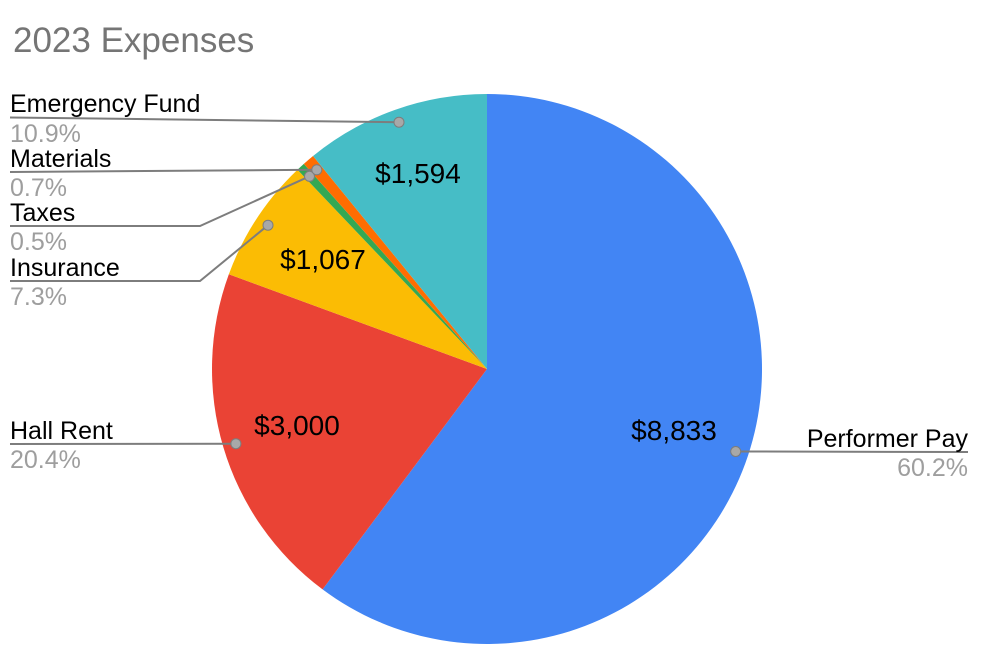 This screenshot has height=655, width=1008. Describe the element at coordinates (134, 40) in the screenshot. I see `chart-title: 2023 Expenses` at that location.